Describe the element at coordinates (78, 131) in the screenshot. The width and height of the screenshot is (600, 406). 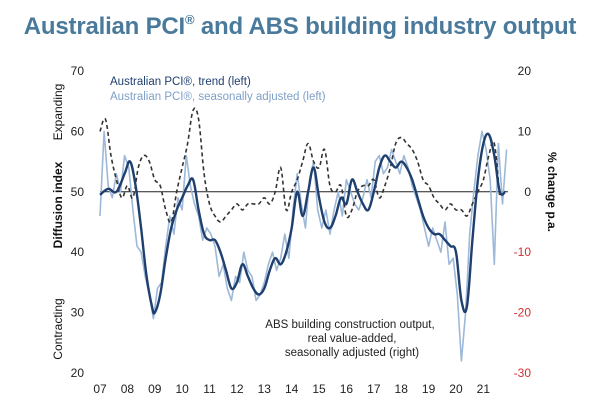
I see `y-left-tick-label: 60` at that location.